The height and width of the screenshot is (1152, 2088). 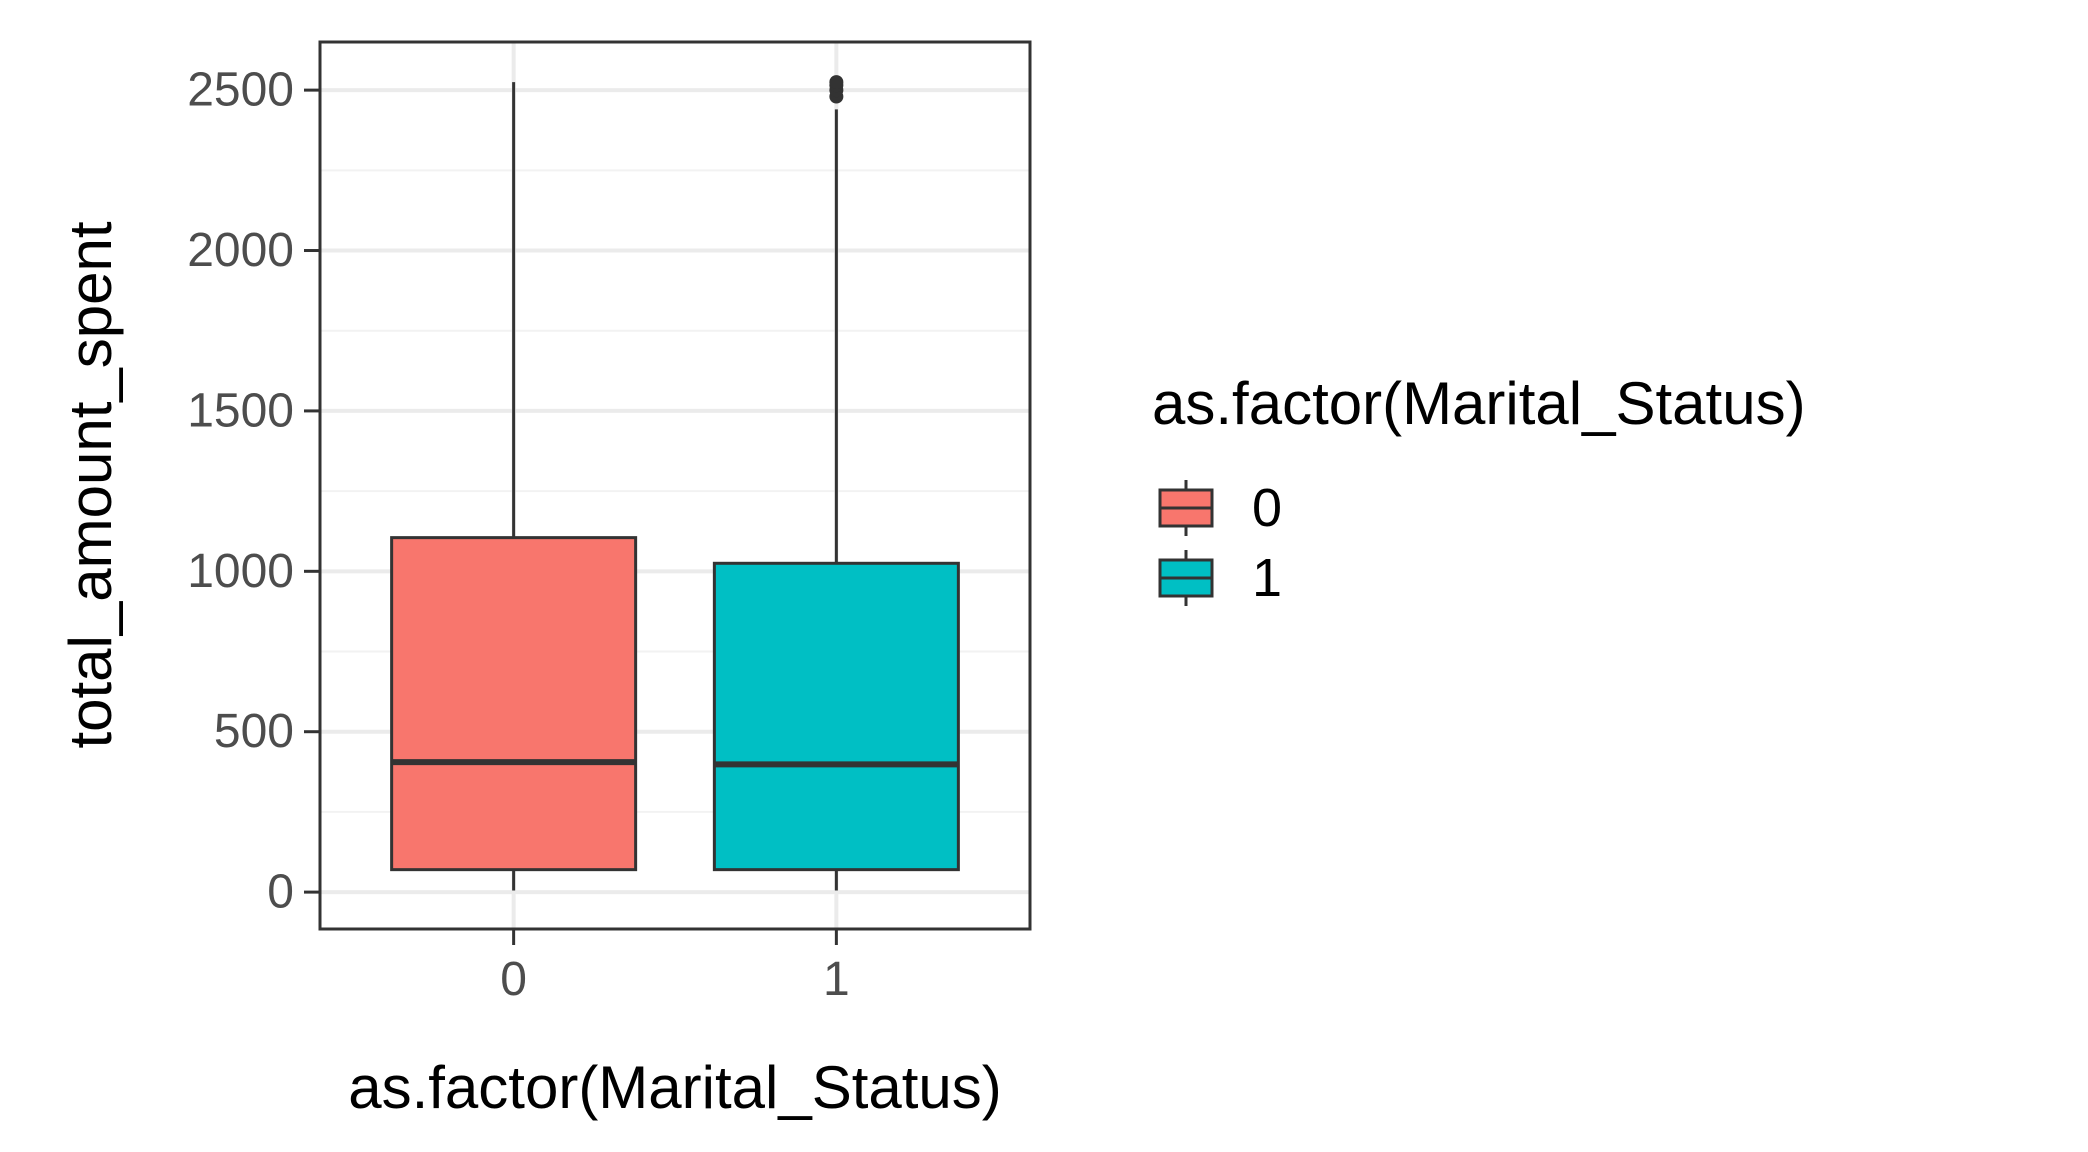 I want to click on y-tick-label: 1500, so click(x=240, y=410).